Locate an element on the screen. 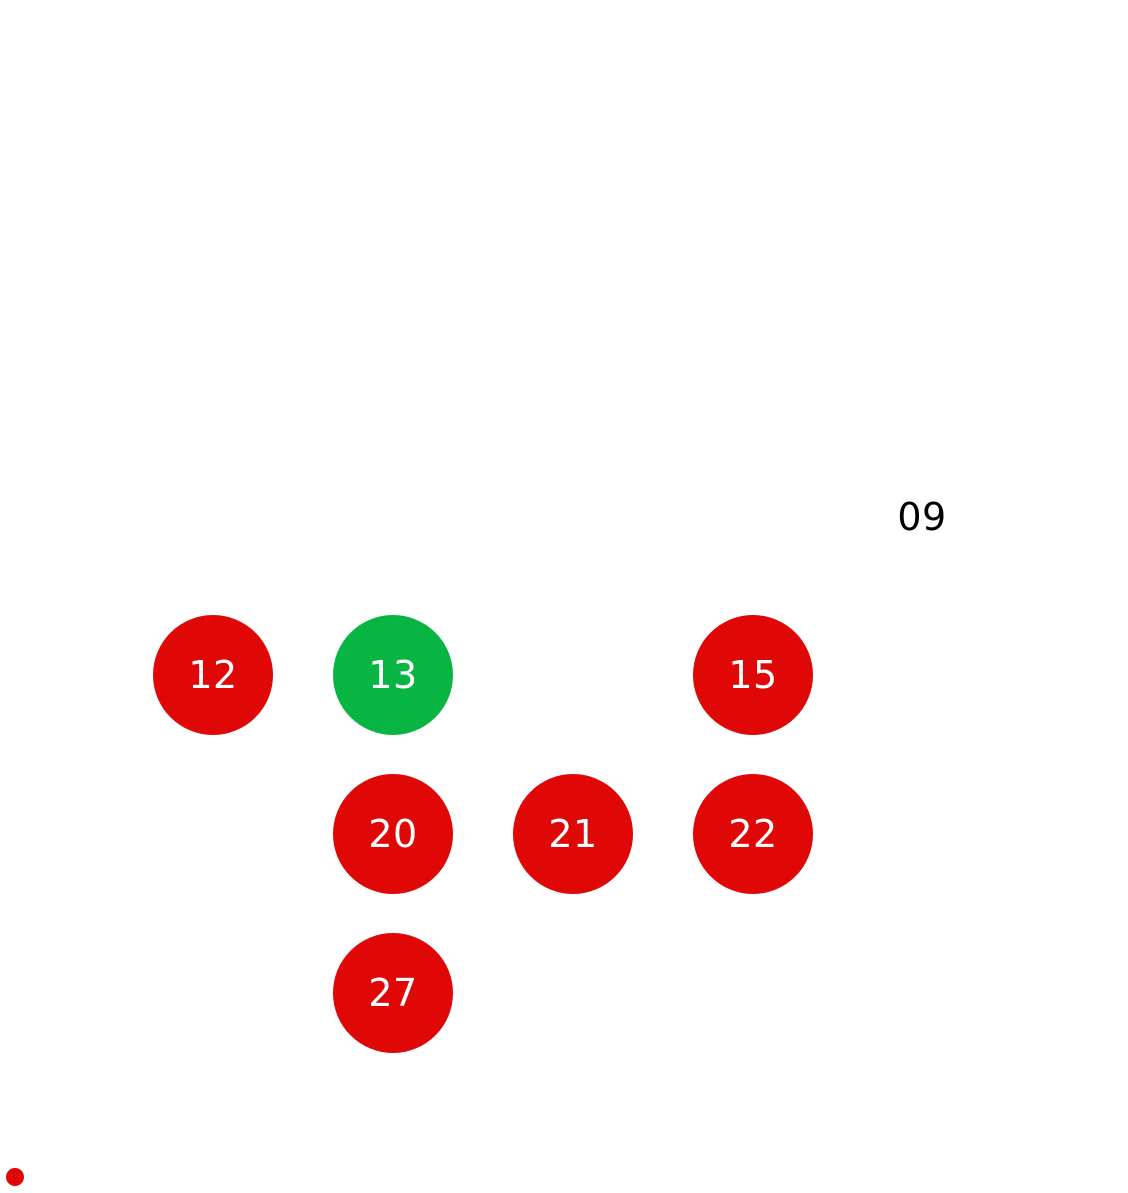 This screenshot has height=1193, width=1128. day-cell-21: 21 is located at coordinates (573, 834).